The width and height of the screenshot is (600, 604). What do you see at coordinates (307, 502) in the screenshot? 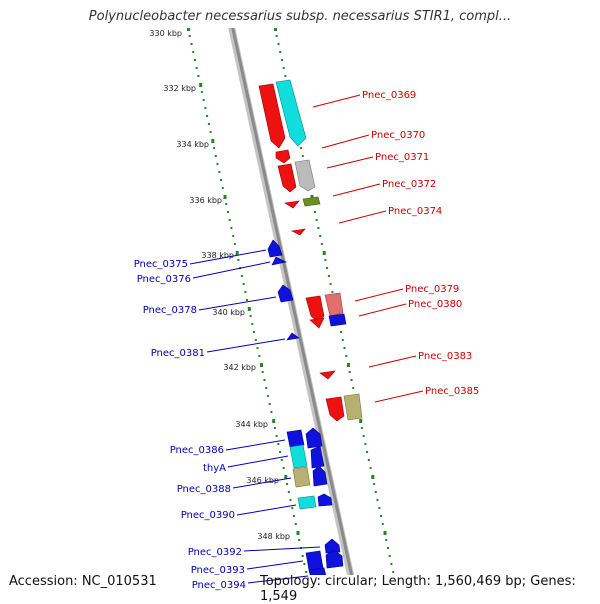
I see `gene-pnec-0390-cds` at bounding box center [307, 502].